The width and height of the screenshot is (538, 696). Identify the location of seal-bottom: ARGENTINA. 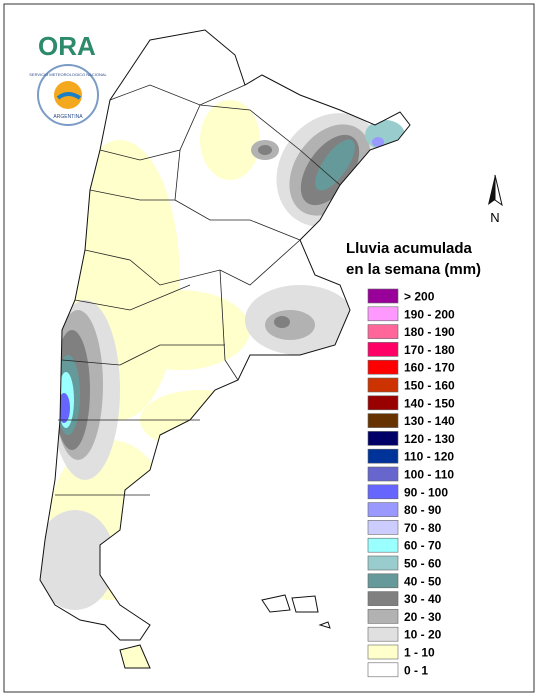
(68, 117).